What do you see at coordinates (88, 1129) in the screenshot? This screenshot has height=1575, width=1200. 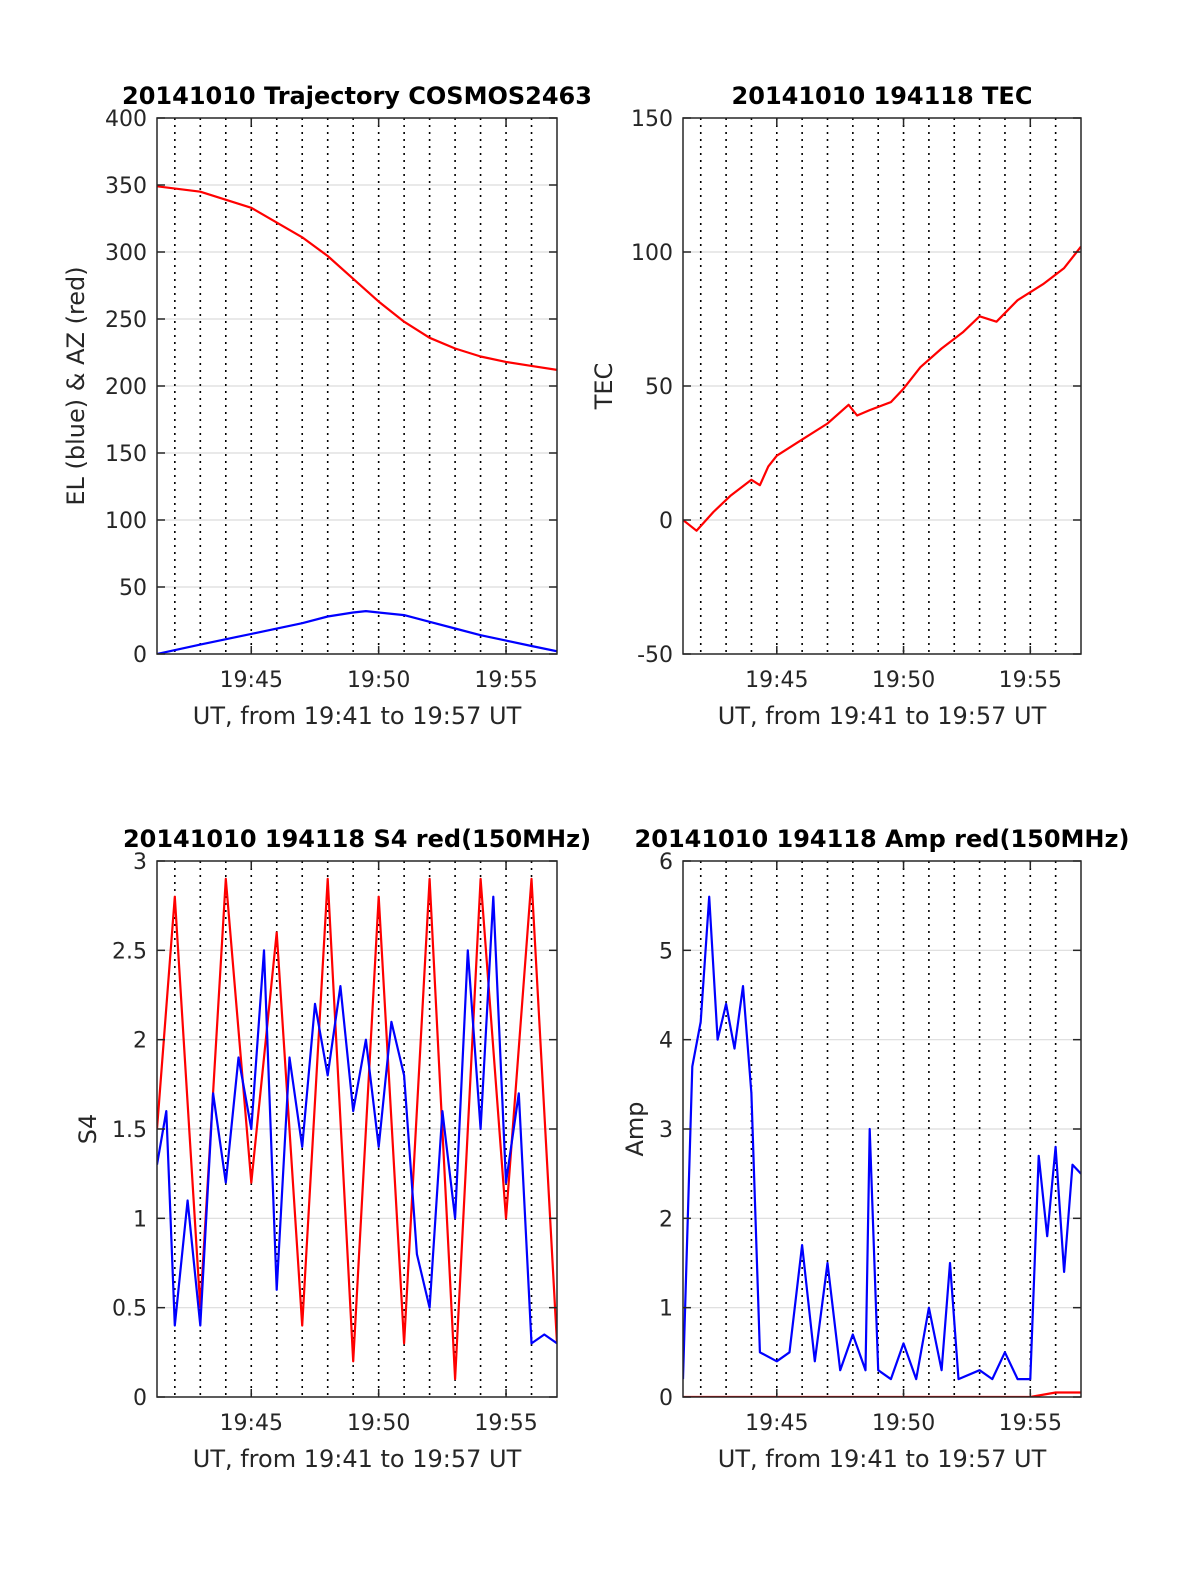 I see `y-axis-label: S4` at bounding box center [88, 1129].